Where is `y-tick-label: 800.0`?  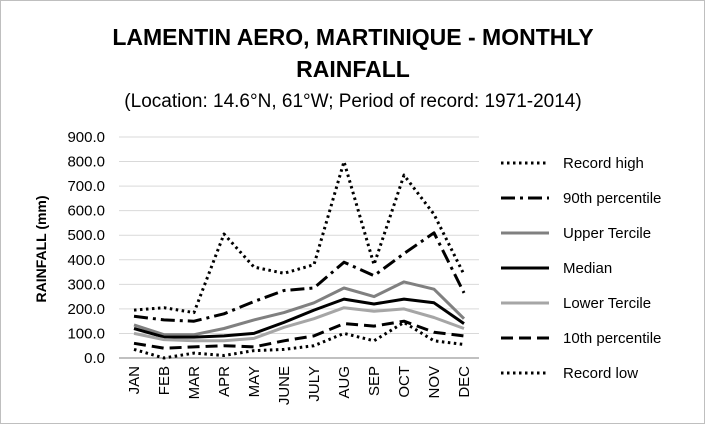 y-tick-label: 800.0 is located at coordinates (86, 162).